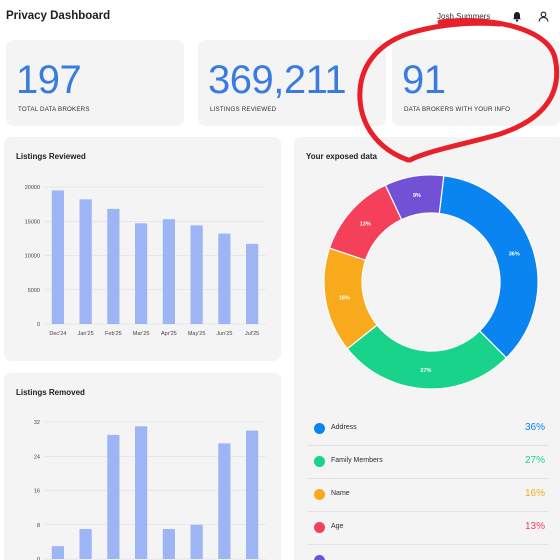 Image resolution: width=560 pixels, height=560 pixels. Describe the element at coordinates (428, 462) in the screenshot. I see `legend-item-family-members: Family Members 27%` at that location.